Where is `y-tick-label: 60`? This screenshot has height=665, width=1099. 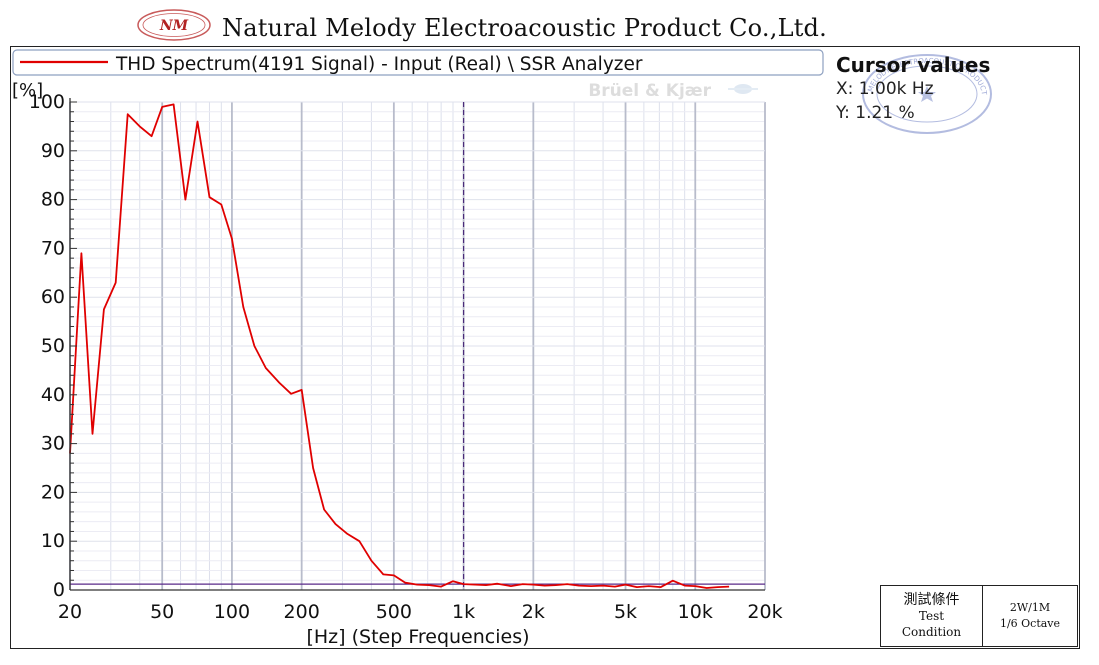
y-tick-label: 60 is located at coordinates (53, 297).